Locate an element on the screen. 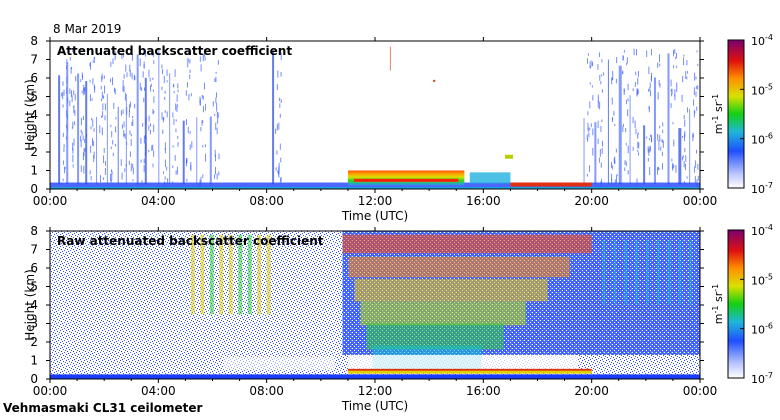 The width and height of the screenshot is (780, 420). ytick-label: 3 is located at coordinates (34, 324).